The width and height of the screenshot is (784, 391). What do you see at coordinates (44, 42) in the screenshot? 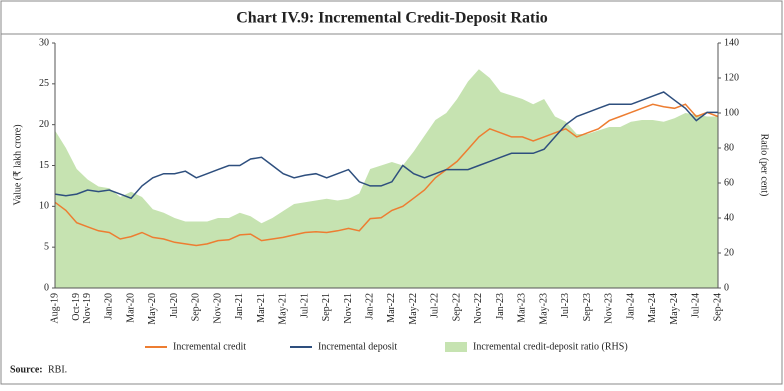
I see `y-tick-label: 30` at bounding box center [44, 42].